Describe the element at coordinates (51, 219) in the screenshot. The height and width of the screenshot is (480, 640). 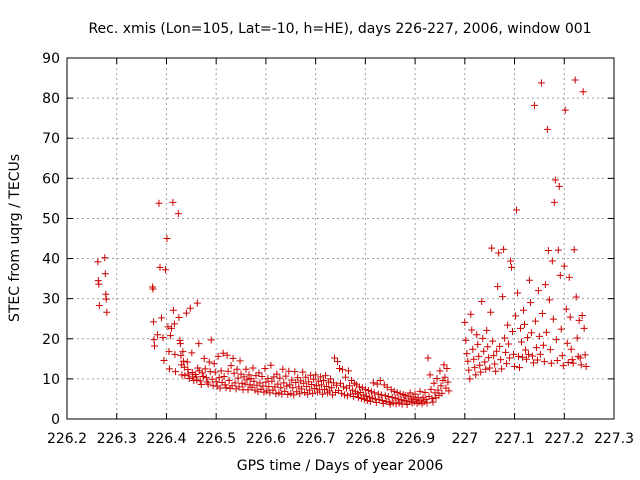
I see `y-tick-label: 50` at that location.